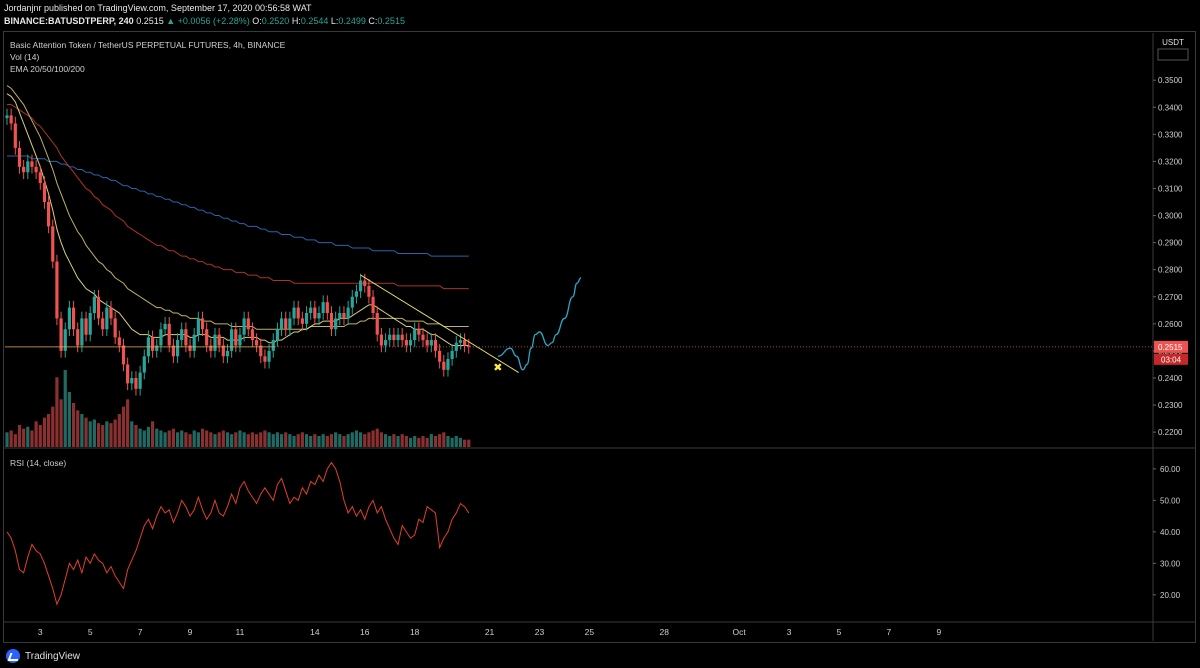 This screenshot has height=668, width=1200. I want to click on time-tick-label: 18, so click(415, 632).